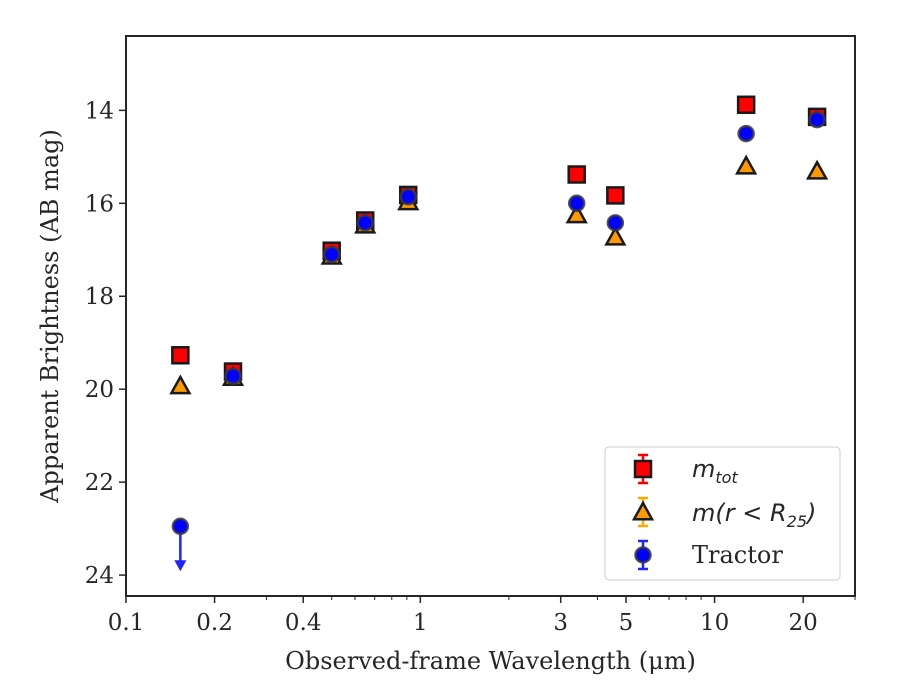 This screenshot has height=700, width=900. Describe the element at coordinates (560, 623) in the screenshot. I see `x-tick-label: 3` at that location.